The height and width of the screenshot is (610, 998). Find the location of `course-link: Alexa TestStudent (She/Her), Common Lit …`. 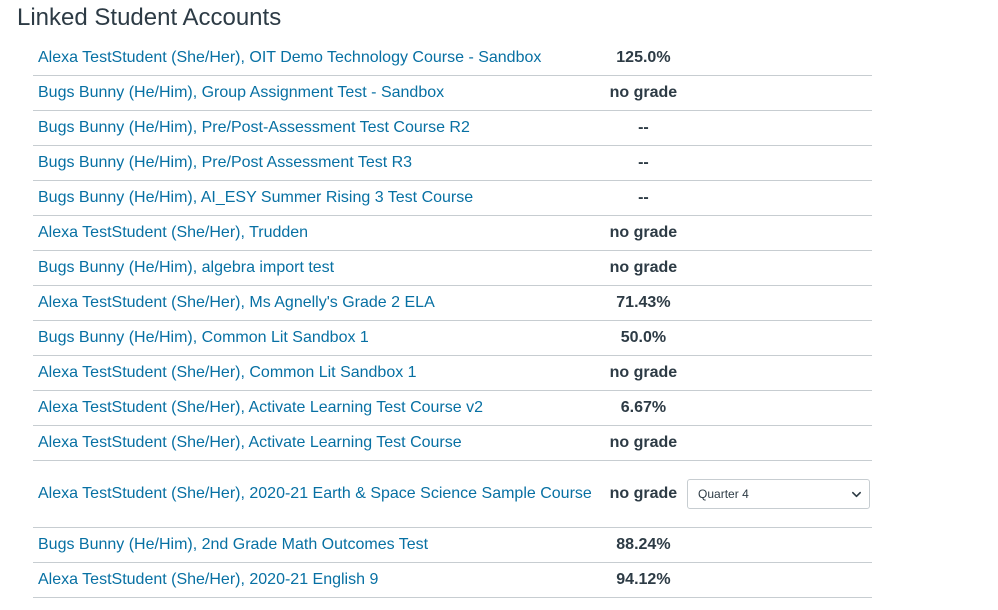

course-link: Alexa TestStudent (She/Her), Common Lit … is located at coordinates (227, 372).